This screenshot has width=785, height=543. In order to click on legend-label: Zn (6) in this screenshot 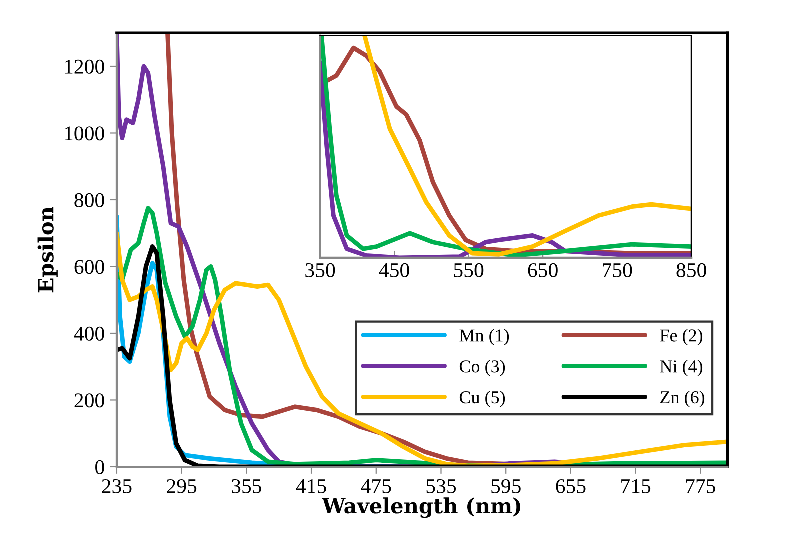, I will do `click(682, 399)`.